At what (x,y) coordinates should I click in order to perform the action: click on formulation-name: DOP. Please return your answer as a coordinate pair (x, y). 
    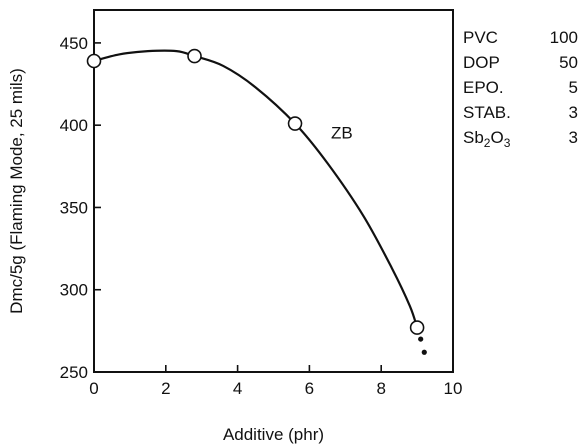
    Looking at the image, I should click on (481, 62).